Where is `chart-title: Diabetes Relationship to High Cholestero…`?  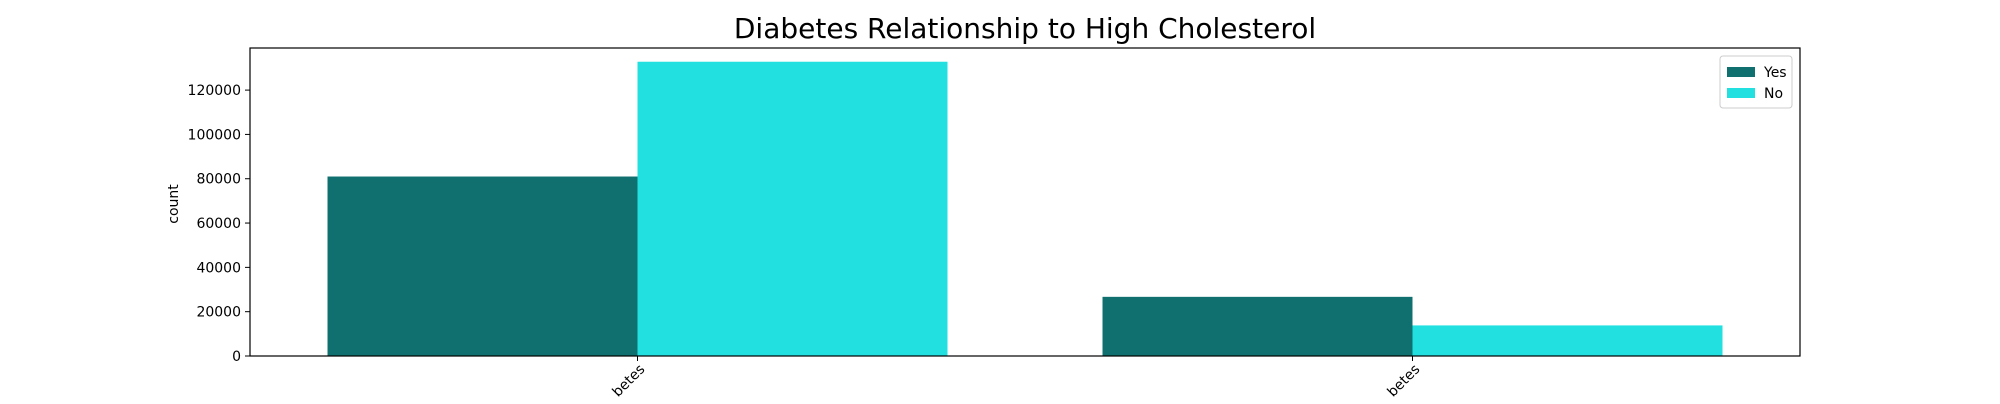
chart-title: Diabetes Relationship to High Cholestero… is located at coordinates (1025, 28).